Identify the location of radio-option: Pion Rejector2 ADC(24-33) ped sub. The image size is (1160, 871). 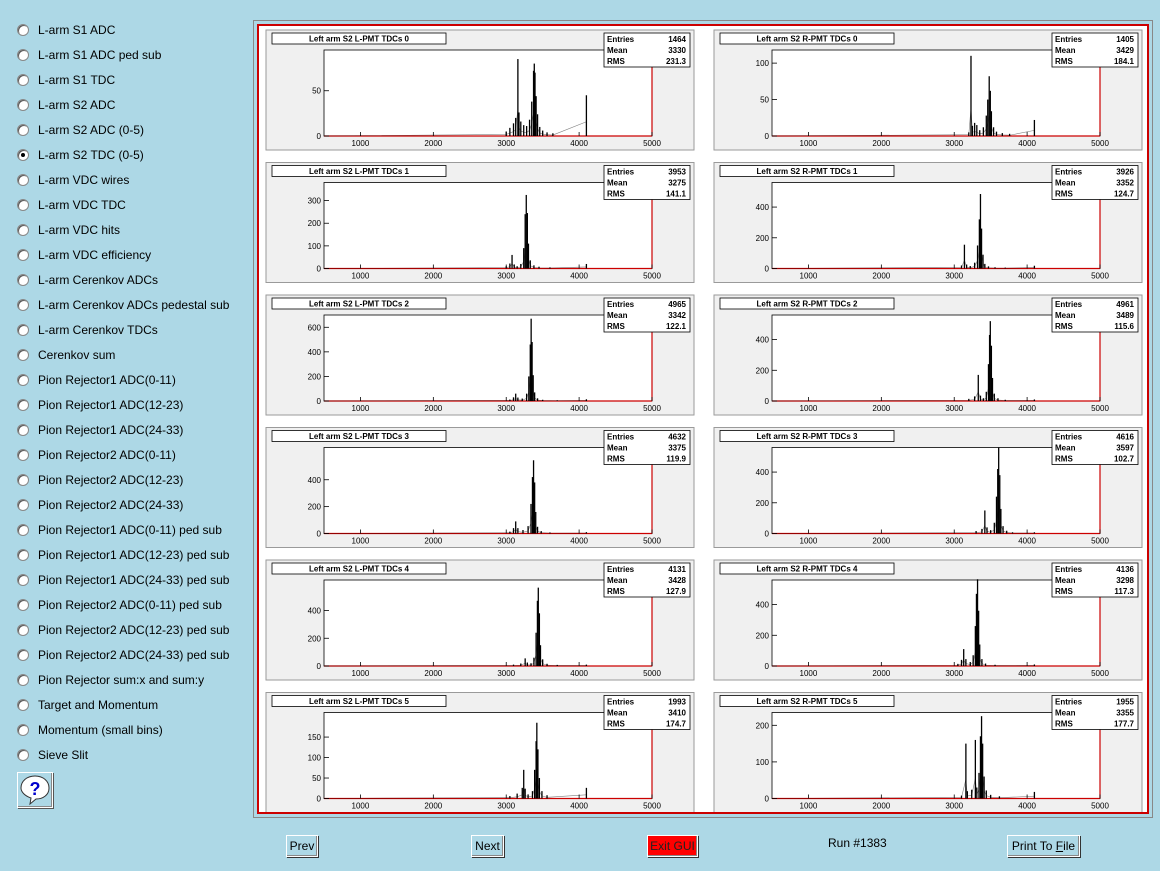
(123, 655).